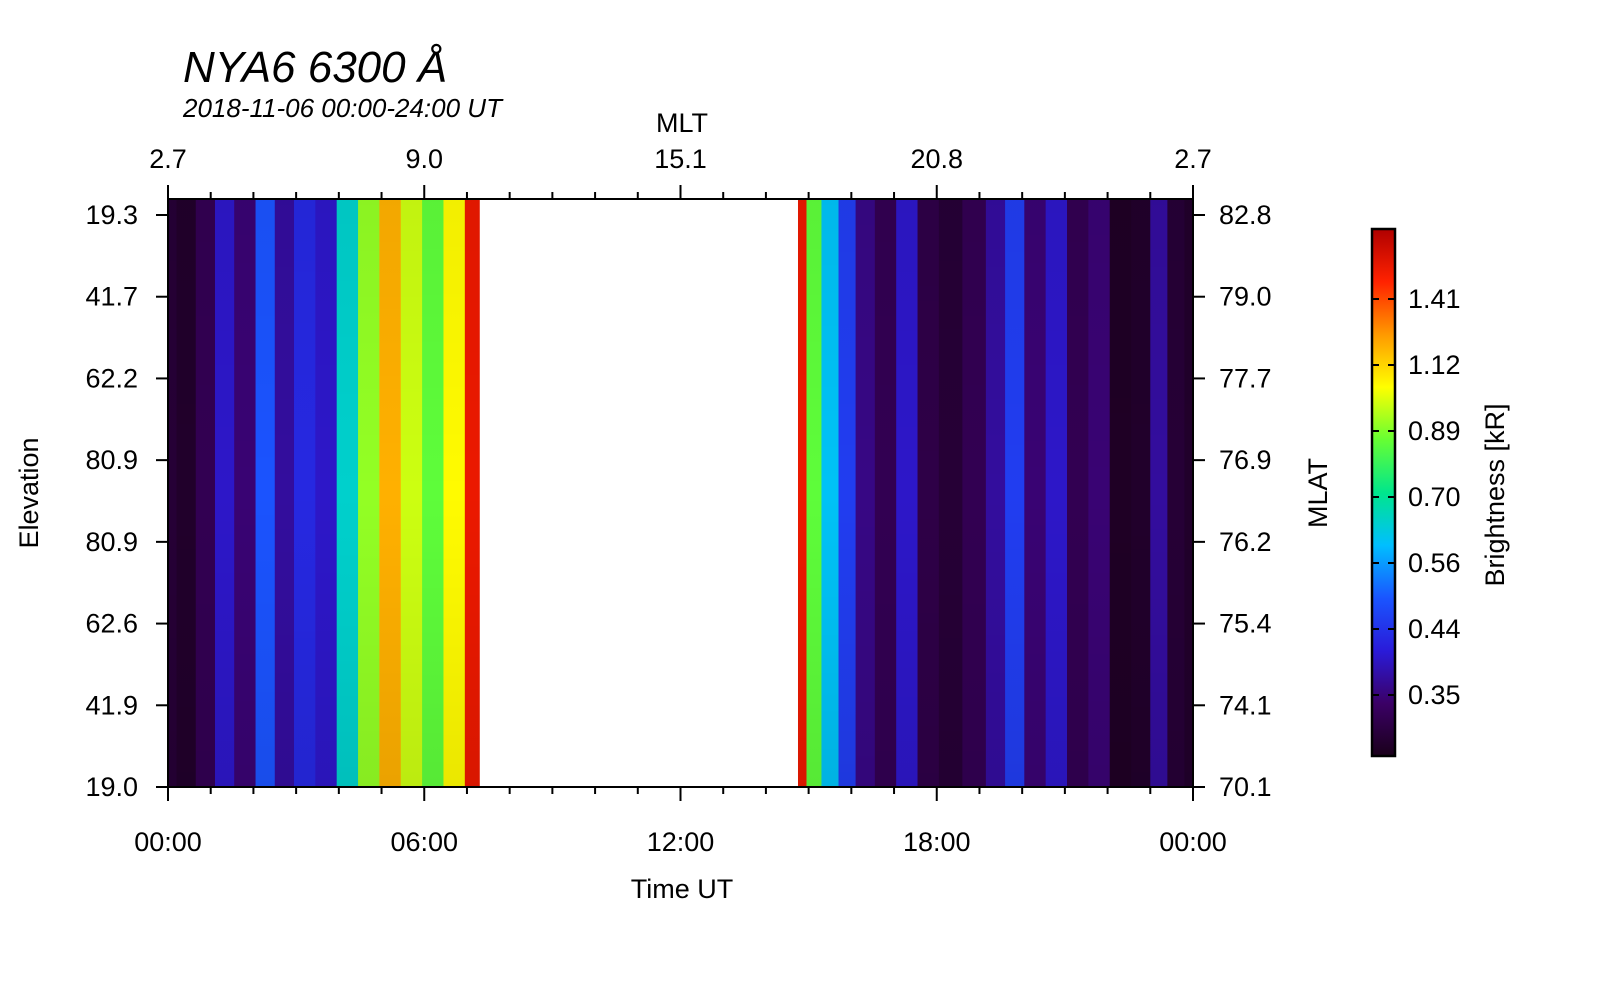 The height and width of the screenshot is (1005, 1600). I want to click on chart-subtitle: 2018-11-06 00:00-24:00 UT, so click(342, 108).